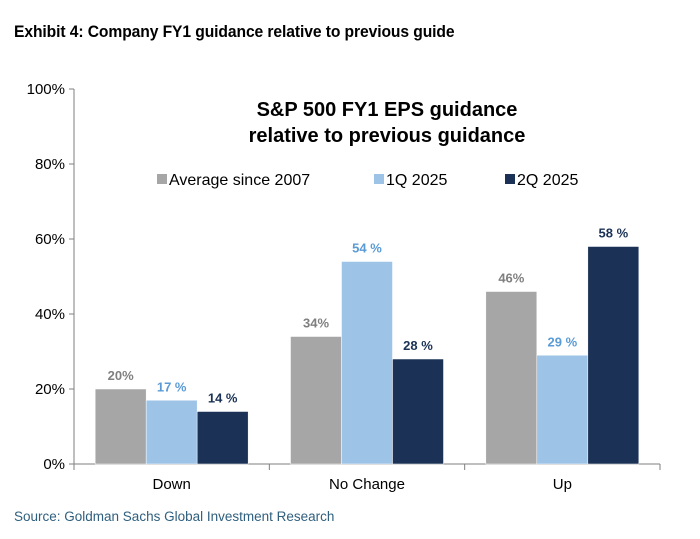 The height and width of the screenshot is (539, 700). Describe the element at coordinates (239, 180) in the screenshot. I see `legend-label: Average since 2007` at that location.